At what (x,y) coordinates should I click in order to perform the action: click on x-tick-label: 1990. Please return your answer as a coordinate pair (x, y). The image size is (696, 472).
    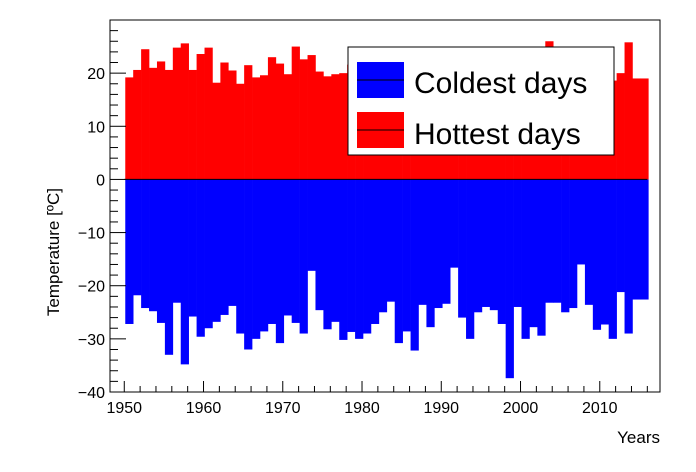
    Looking at the image, I should click on (441, 408).